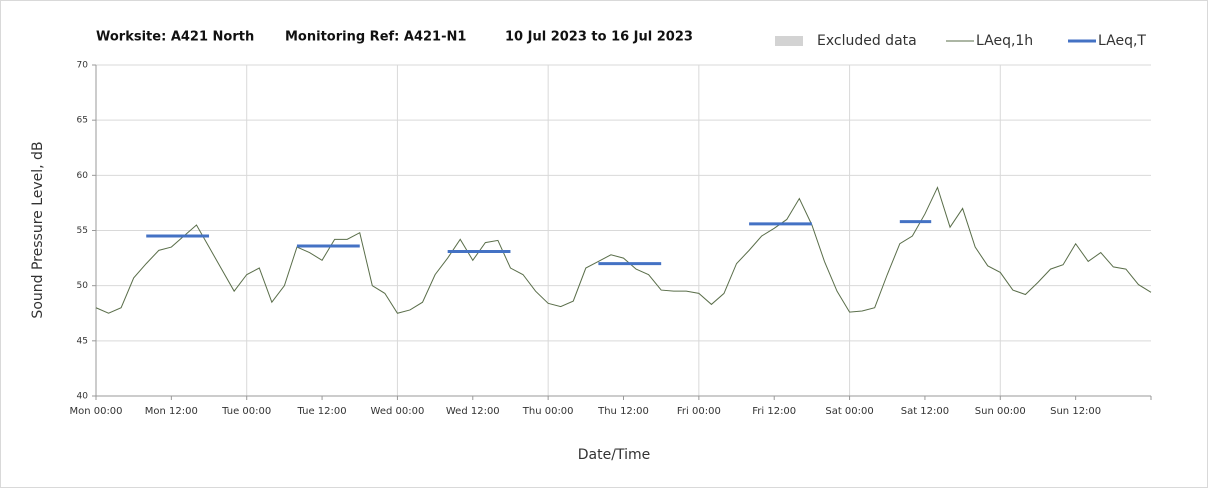 The height and width of the screenshot is (488, 1208). What do you see at coordinates (789, 41) in the screenshot?
I see `legend-swatch` at bounding box center [789, 41].